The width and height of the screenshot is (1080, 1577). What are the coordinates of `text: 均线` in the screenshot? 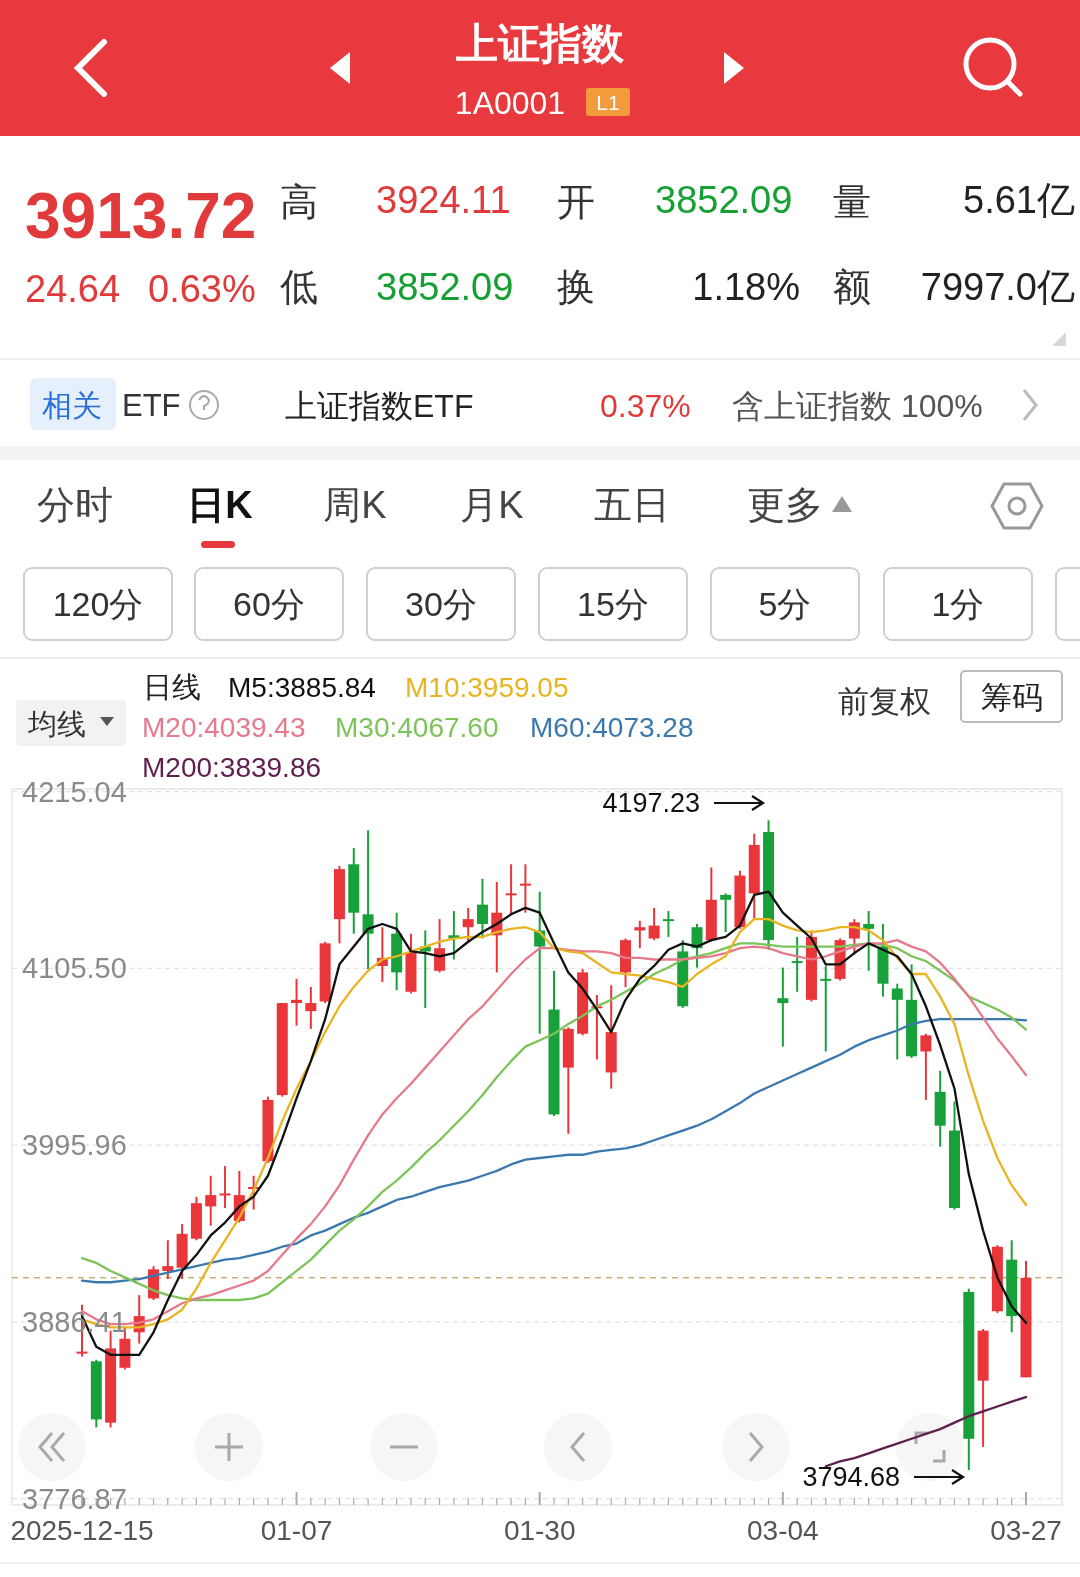 It's located at (56, 724).